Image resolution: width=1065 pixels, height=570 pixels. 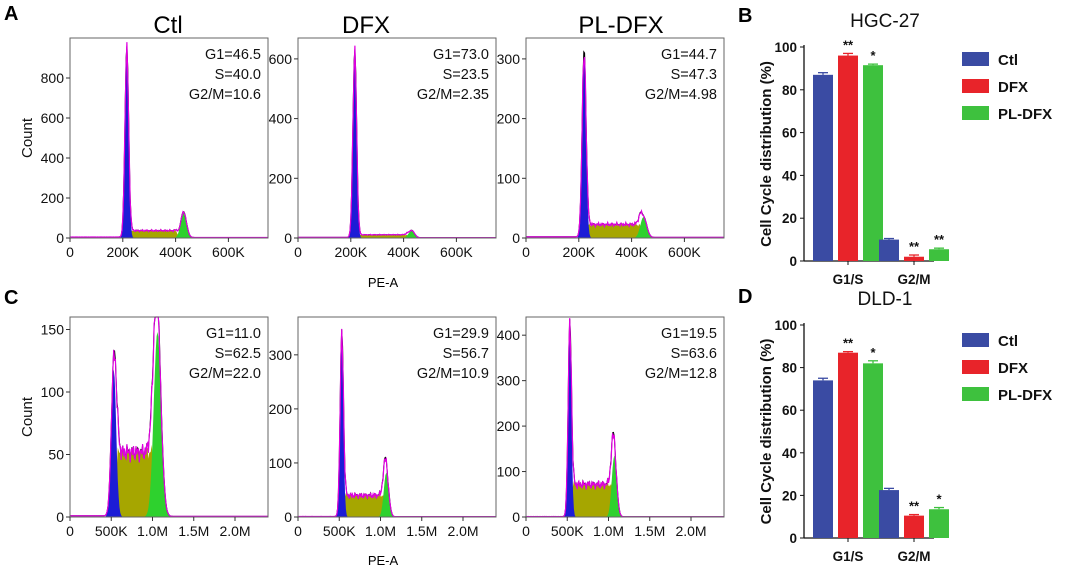 I want to click on column-title-ctl: Ctl, so click(x=167, y=25).